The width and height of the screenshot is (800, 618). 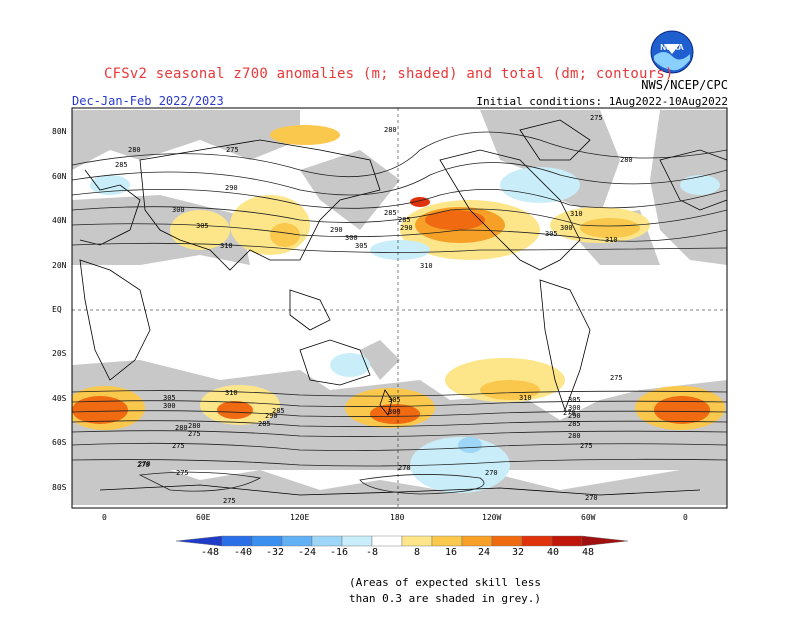 What do you see at coordinates (243, 552) in the screenshot?
I see `colorbar-label: -40` at bounding box center [243, 552].